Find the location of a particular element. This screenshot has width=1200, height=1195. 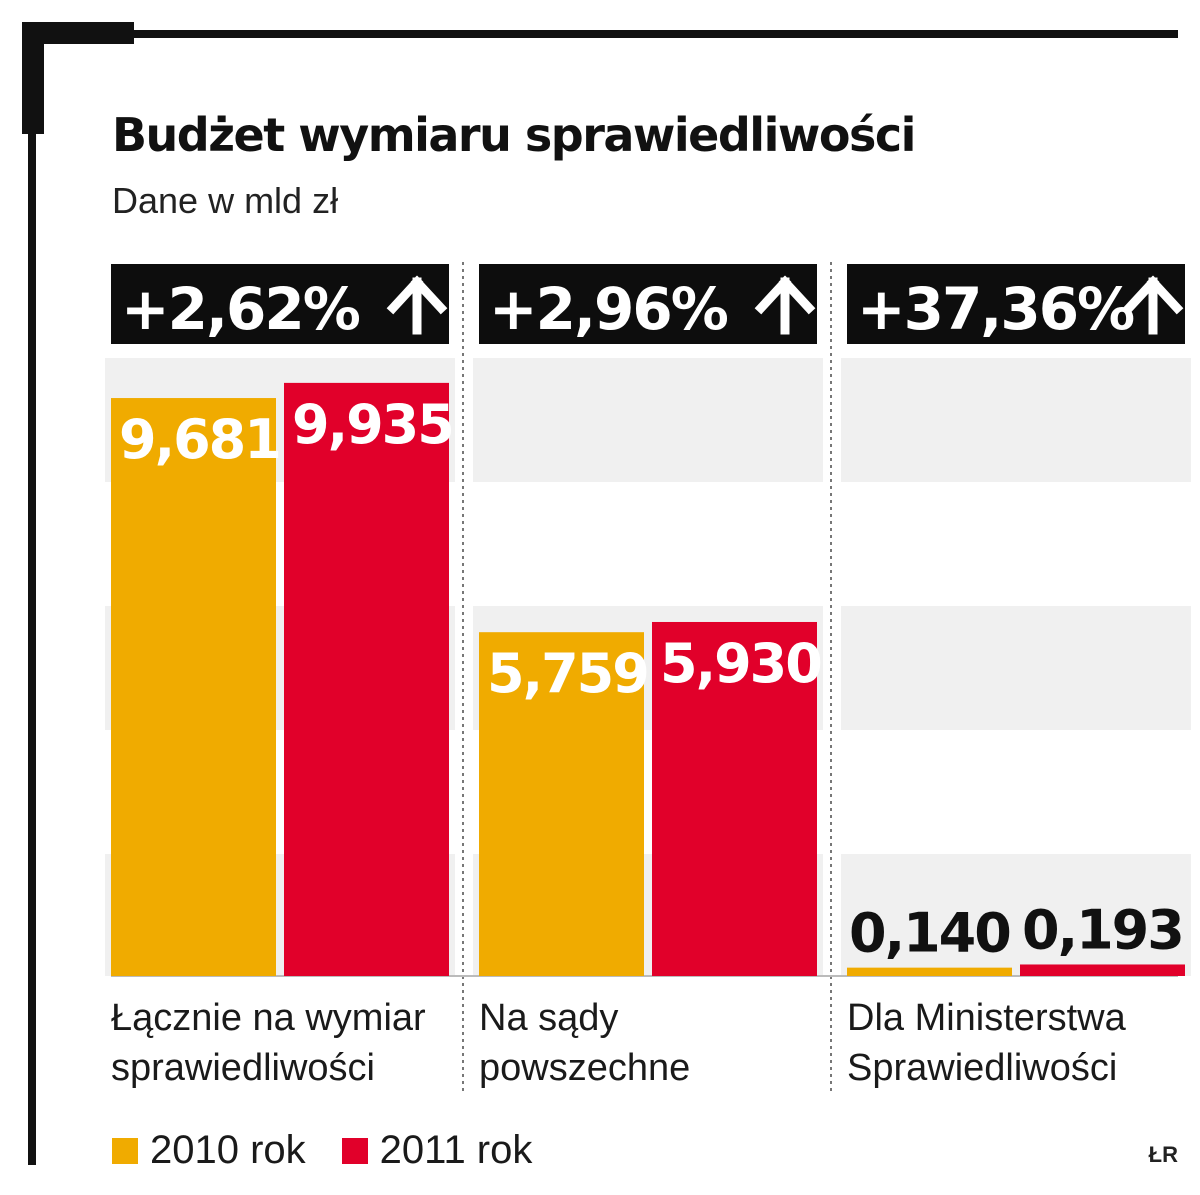

category-label: powszechne is located at coordinates (584, 1068).